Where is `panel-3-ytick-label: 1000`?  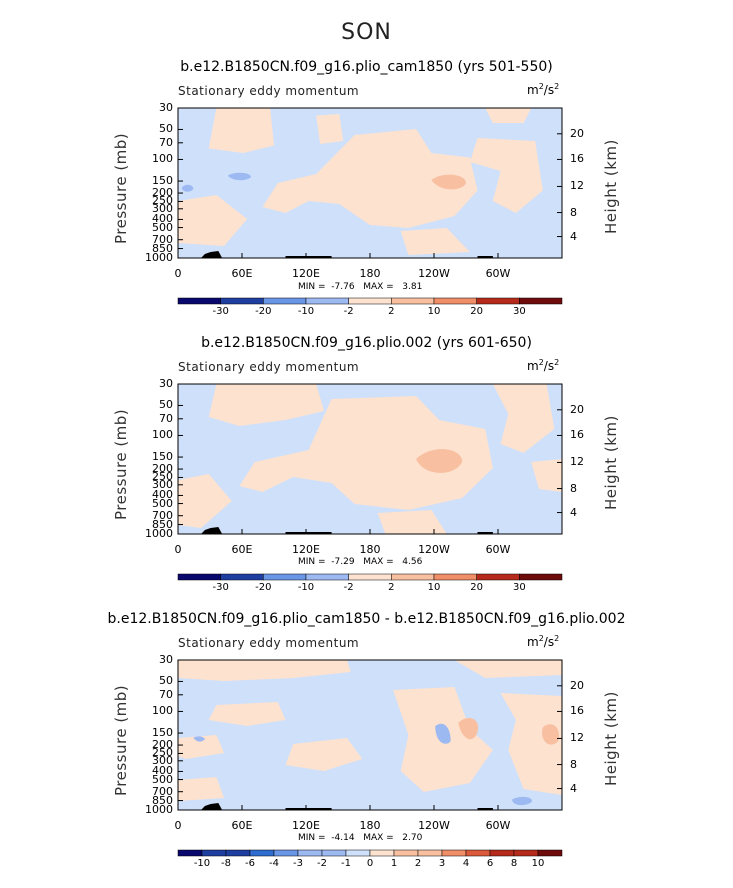
panel-3-ytick-label: 1000 is located at coordinates (159, 809).